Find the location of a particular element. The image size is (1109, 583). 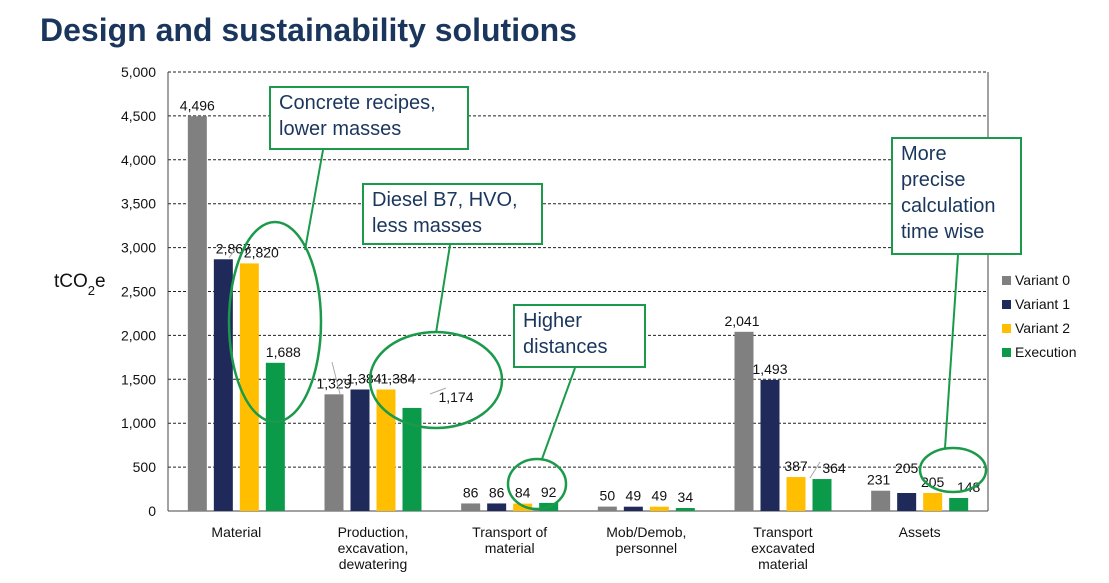

callout-distances: Higher distances is located at coordinates (579, 336).